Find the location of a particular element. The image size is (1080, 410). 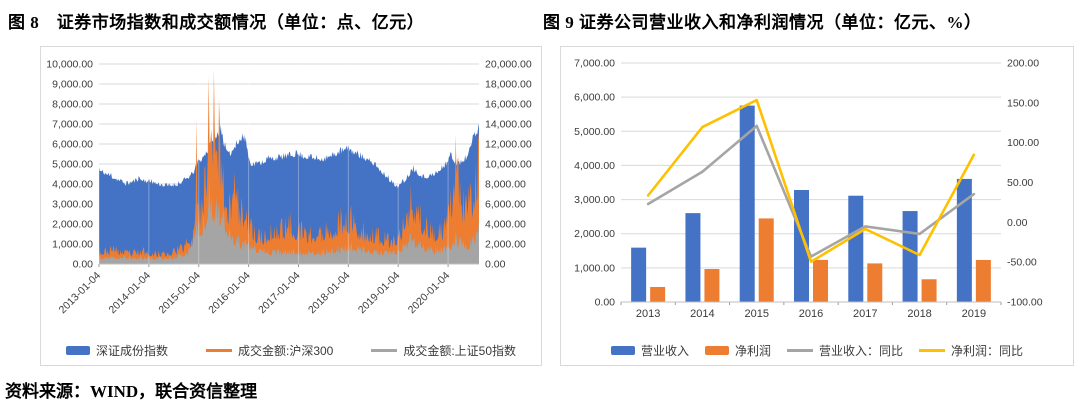

legend-label: 营业收入：同比 is located at coordinates (861, 350).